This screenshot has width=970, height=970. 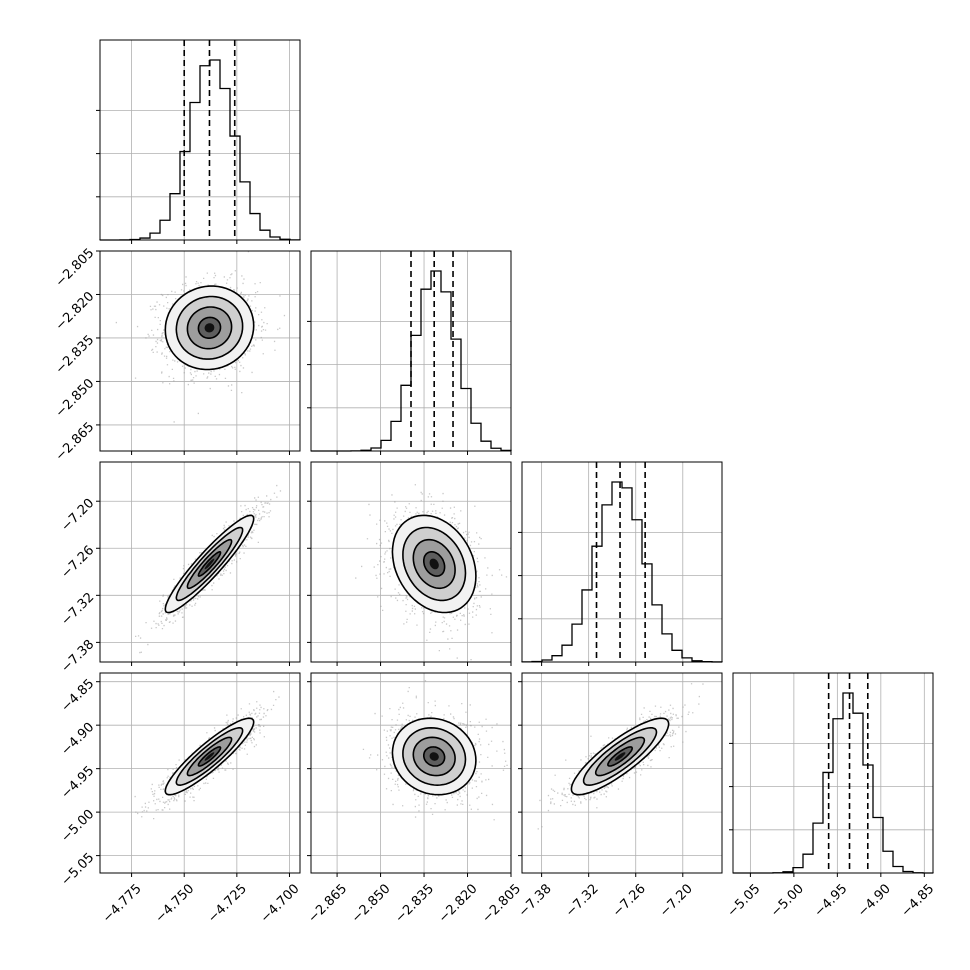 I want to click on x-tick-label: −2.835, so click(x=414, y=903).